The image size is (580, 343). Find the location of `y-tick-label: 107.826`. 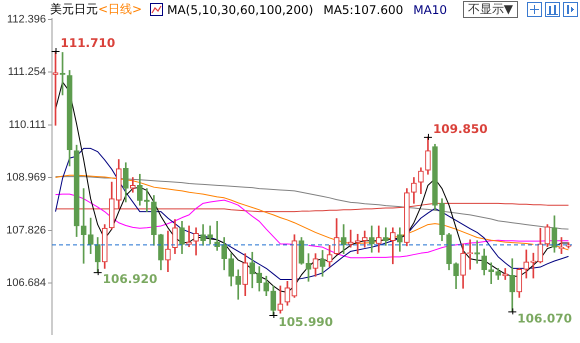

y-tick-label: 107.826 is located at coordinates (26, 230).